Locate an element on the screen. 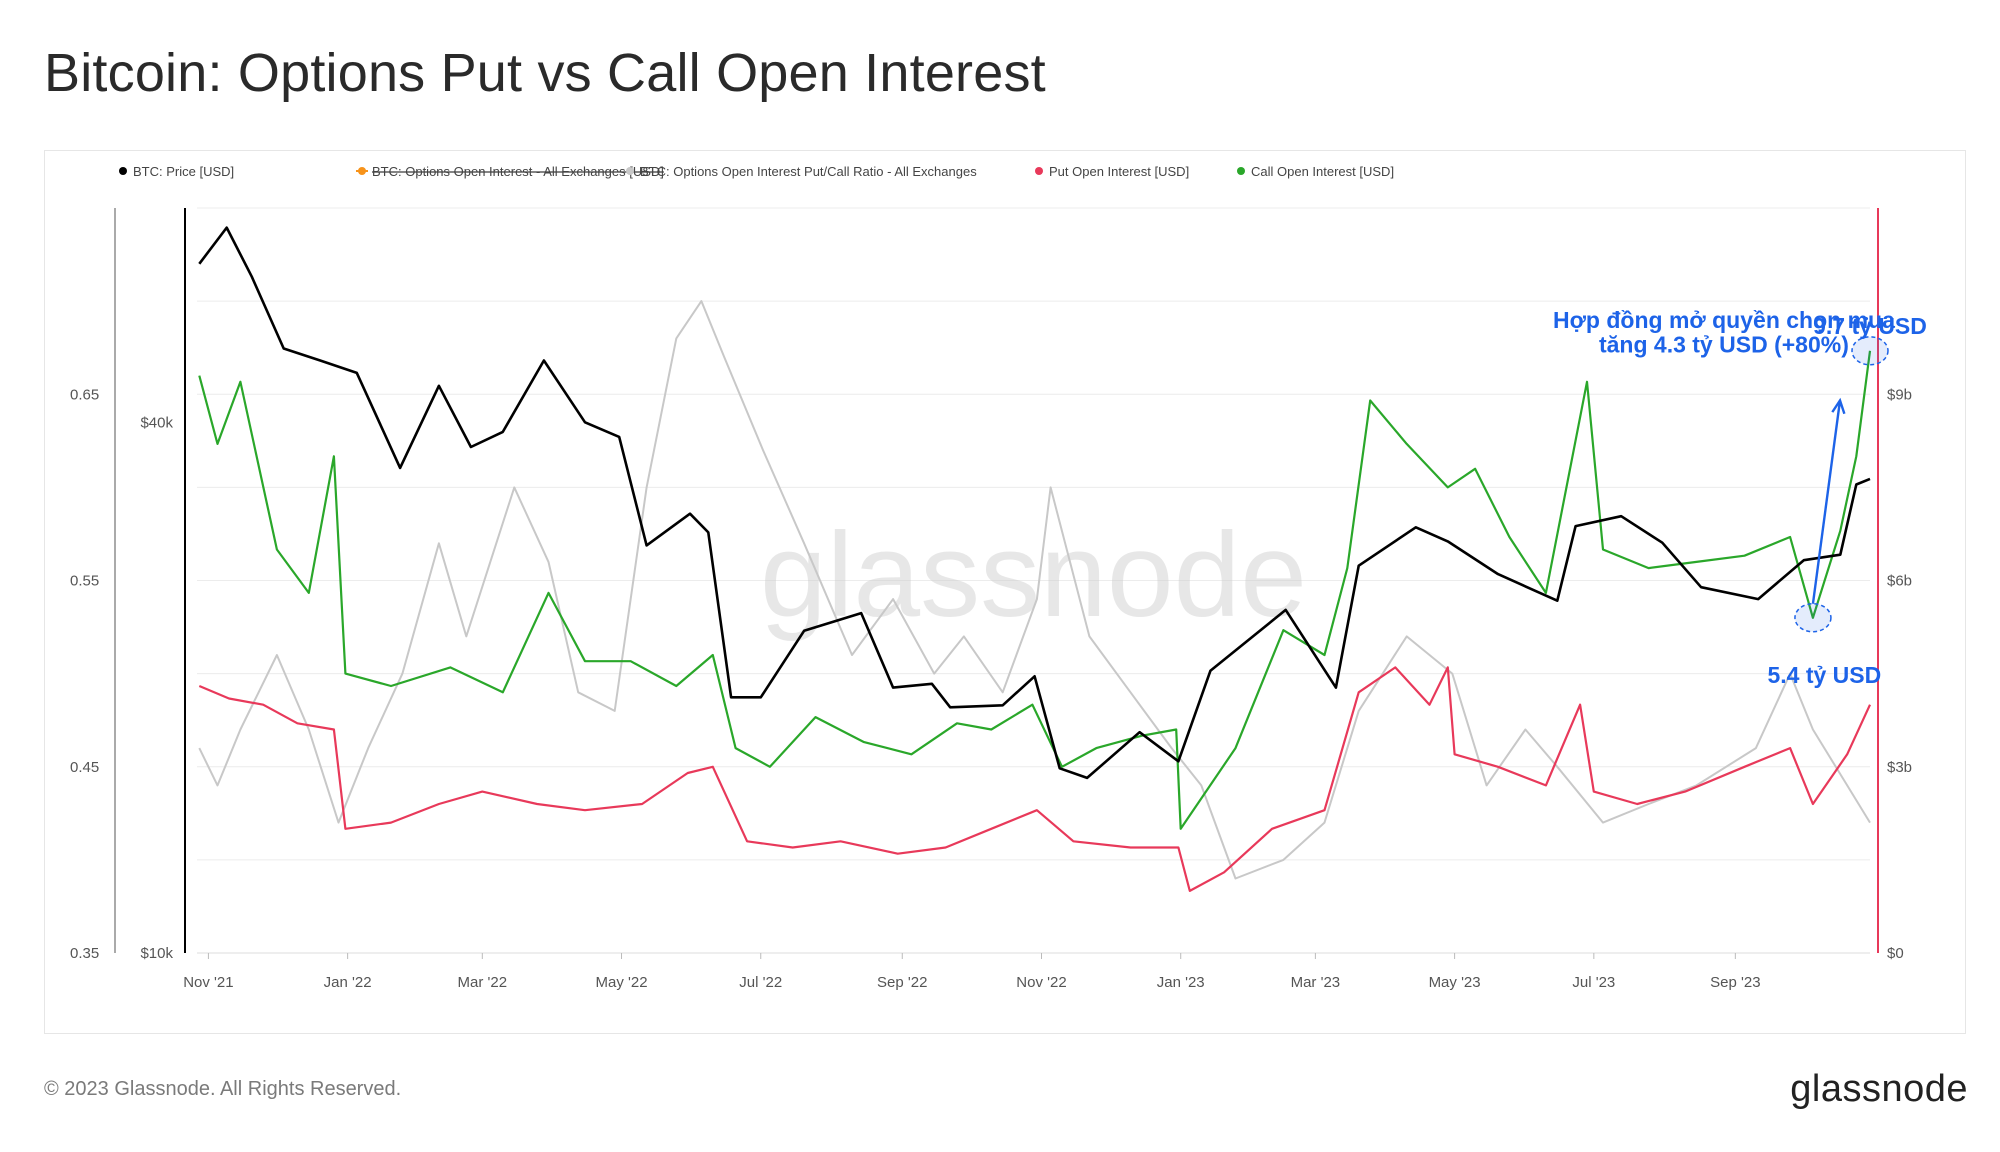 This screenshot has width=2000, height=1152. legend-label: BTC: Price [USD] is located at coordinates (183, 171).